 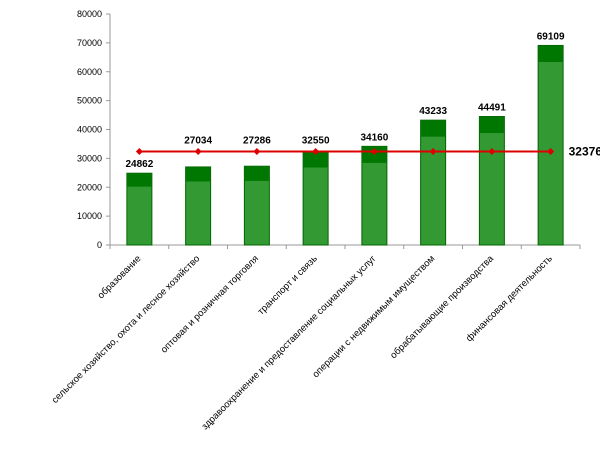 I want to click on y-tick-label: 60000, so click(x=89, y=72).